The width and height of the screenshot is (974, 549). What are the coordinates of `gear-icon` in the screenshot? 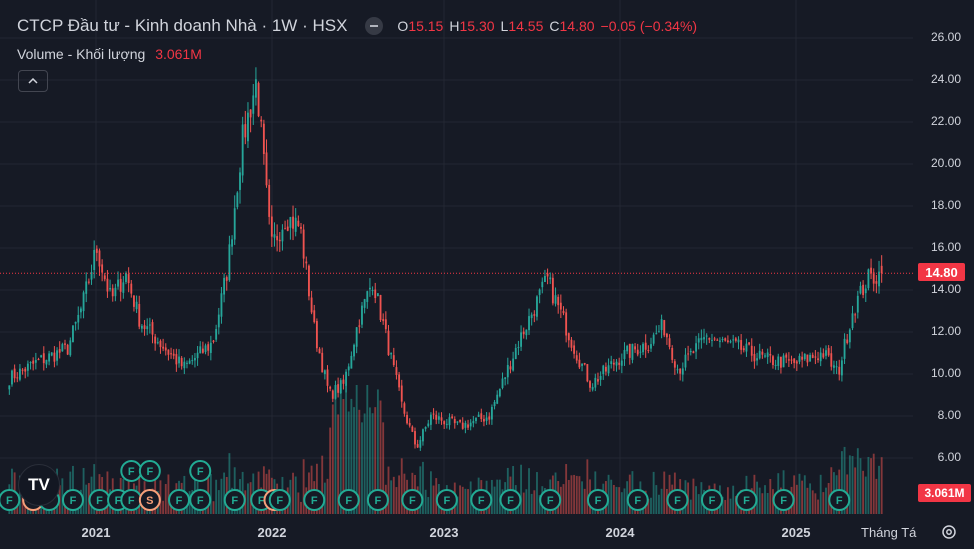 It's located at (949, 532).